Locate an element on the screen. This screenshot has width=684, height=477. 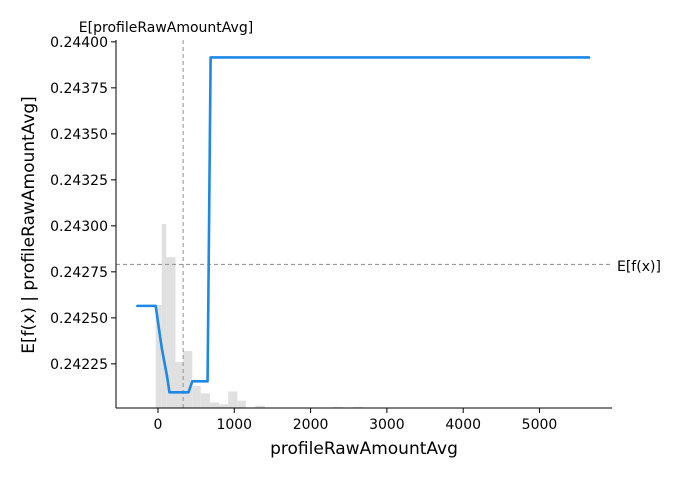
y-tick-label: 0.24300 is located at coordinates (79, 227).